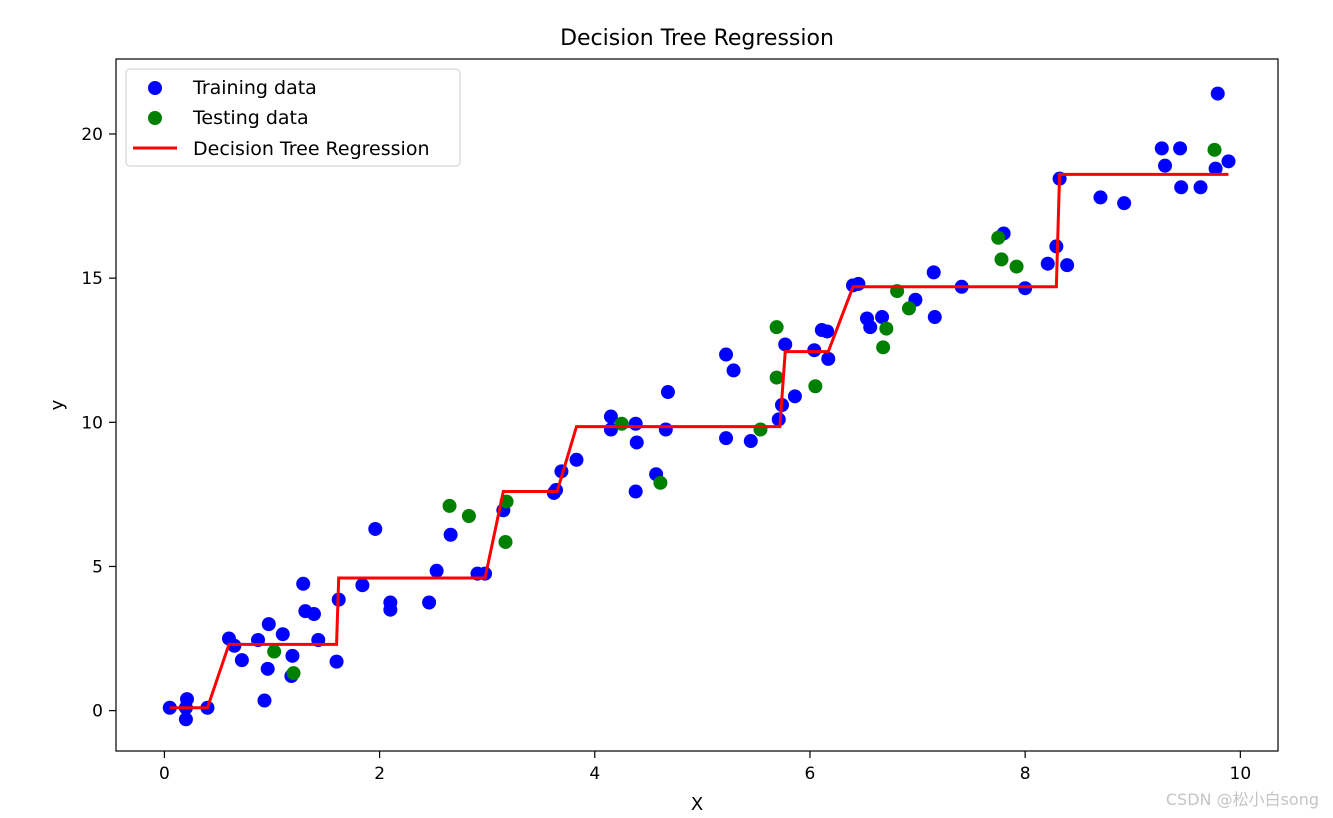  I want to click on y-axis-ticks: 0 5 10 15 20, so click(98, 423).